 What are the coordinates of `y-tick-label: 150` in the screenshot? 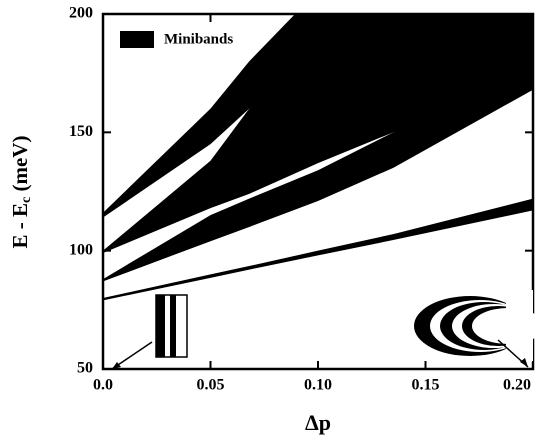 It's located at (81, 131).